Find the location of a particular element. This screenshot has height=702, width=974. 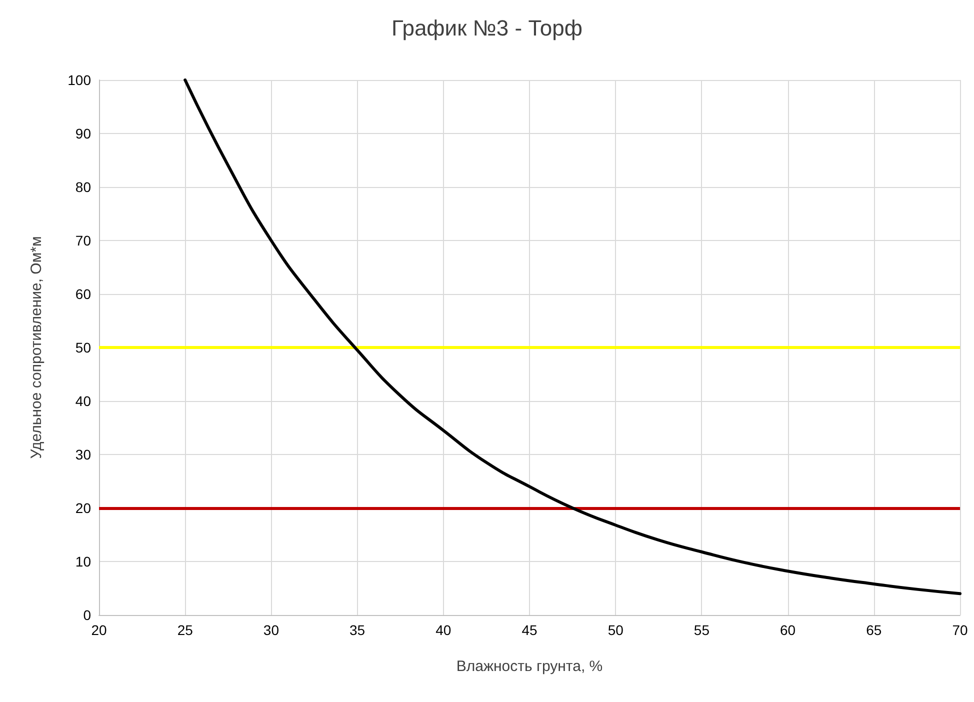

x-tick-label: 65 is located at coordinates (874, 630).